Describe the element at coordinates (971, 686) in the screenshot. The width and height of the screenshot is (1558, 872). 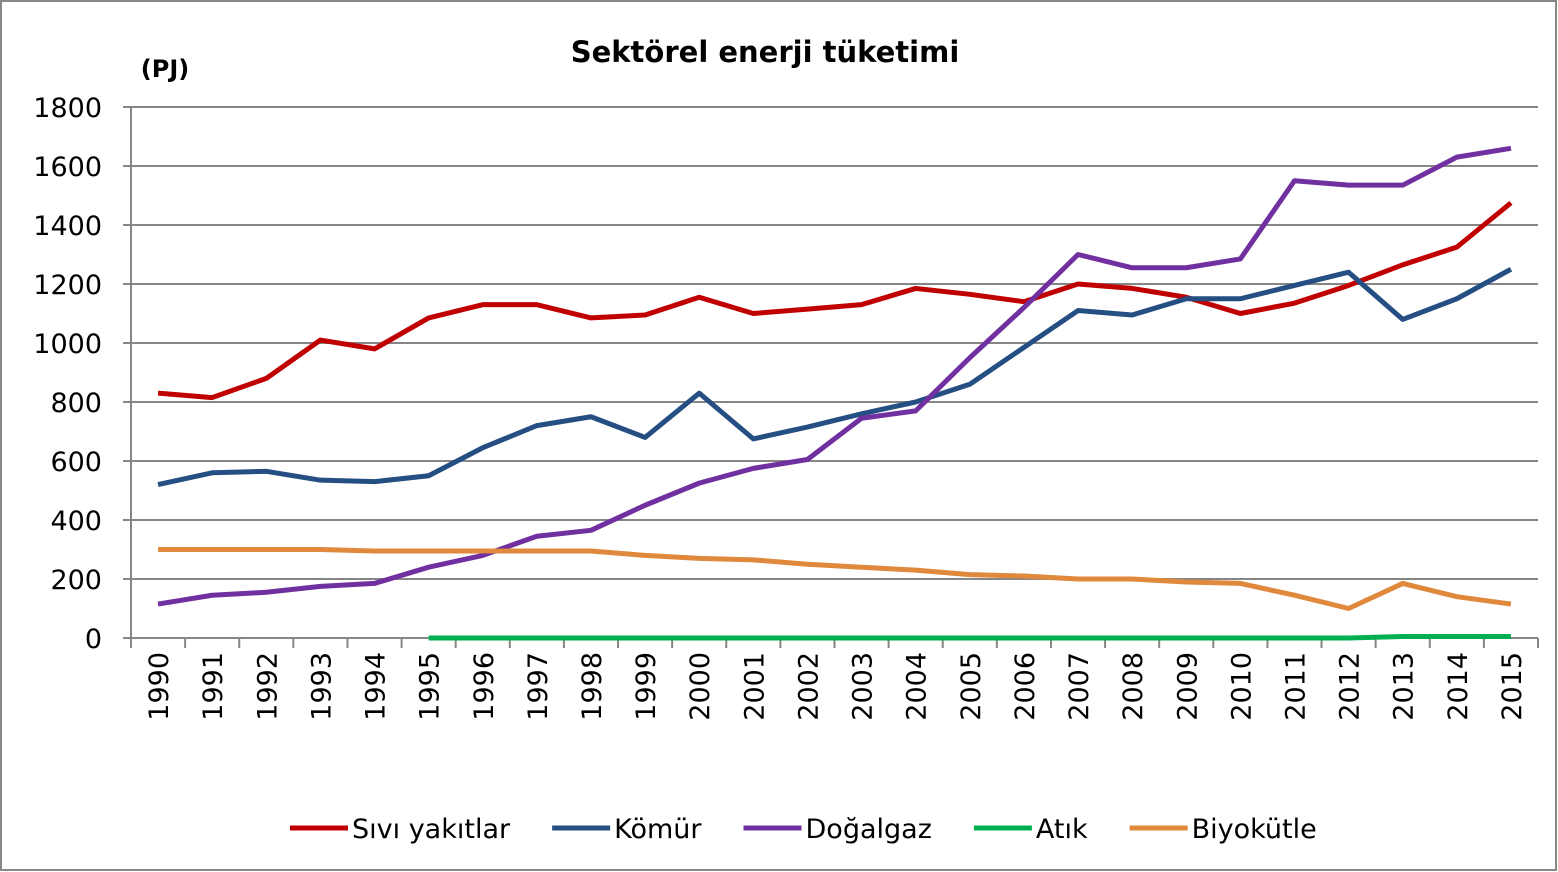
I see `x-tick-label: 2005` at that location.